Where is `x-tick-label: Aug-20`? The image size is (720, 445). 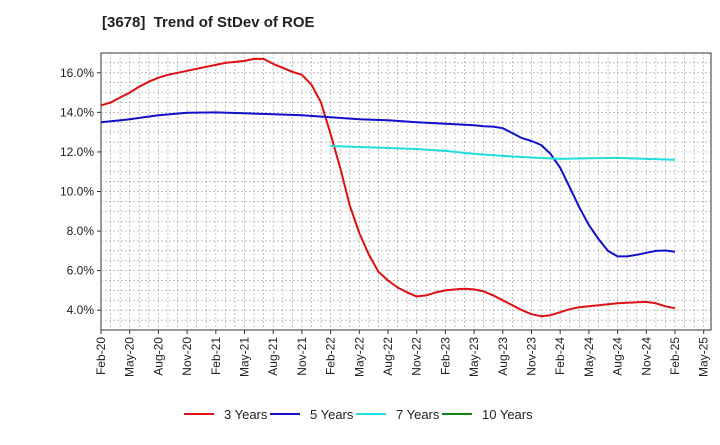
x-tick-label: Aug-20 is located at coordinates (158, 356).